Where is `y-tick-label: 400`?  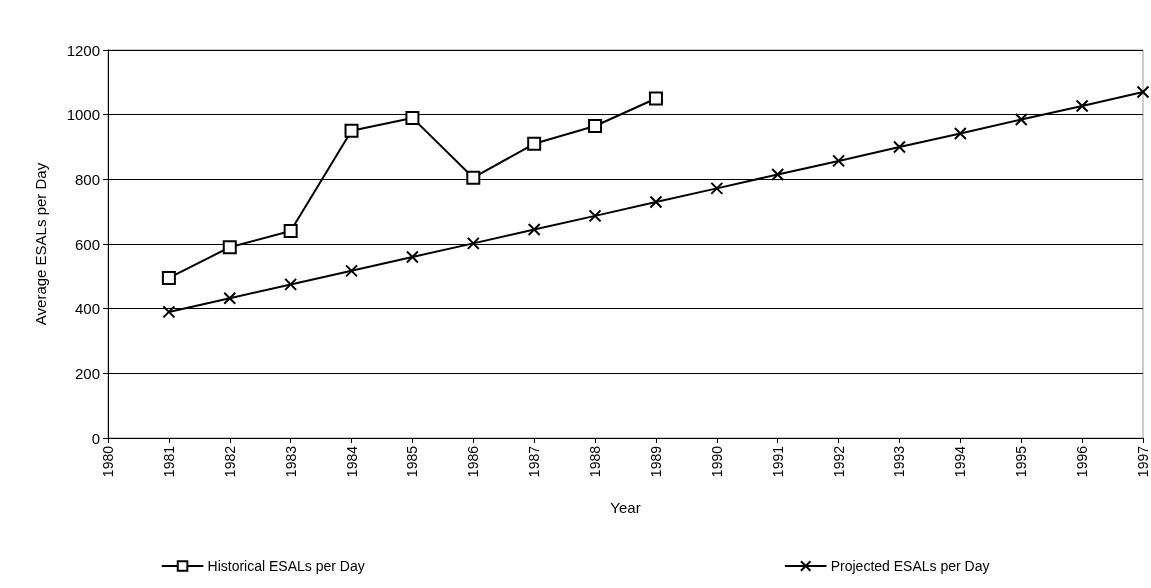 y-tick-label: 400 is located at coordinates (87, 309).